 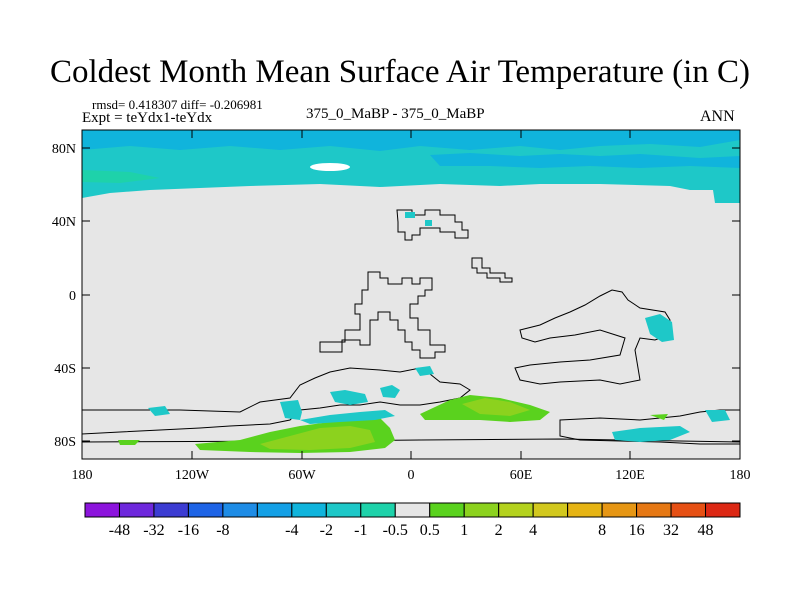 What do you see at coordinates (72, 296) in the screenshot?
I see `lat-label-0: 0` at bounding box center [72, 296].